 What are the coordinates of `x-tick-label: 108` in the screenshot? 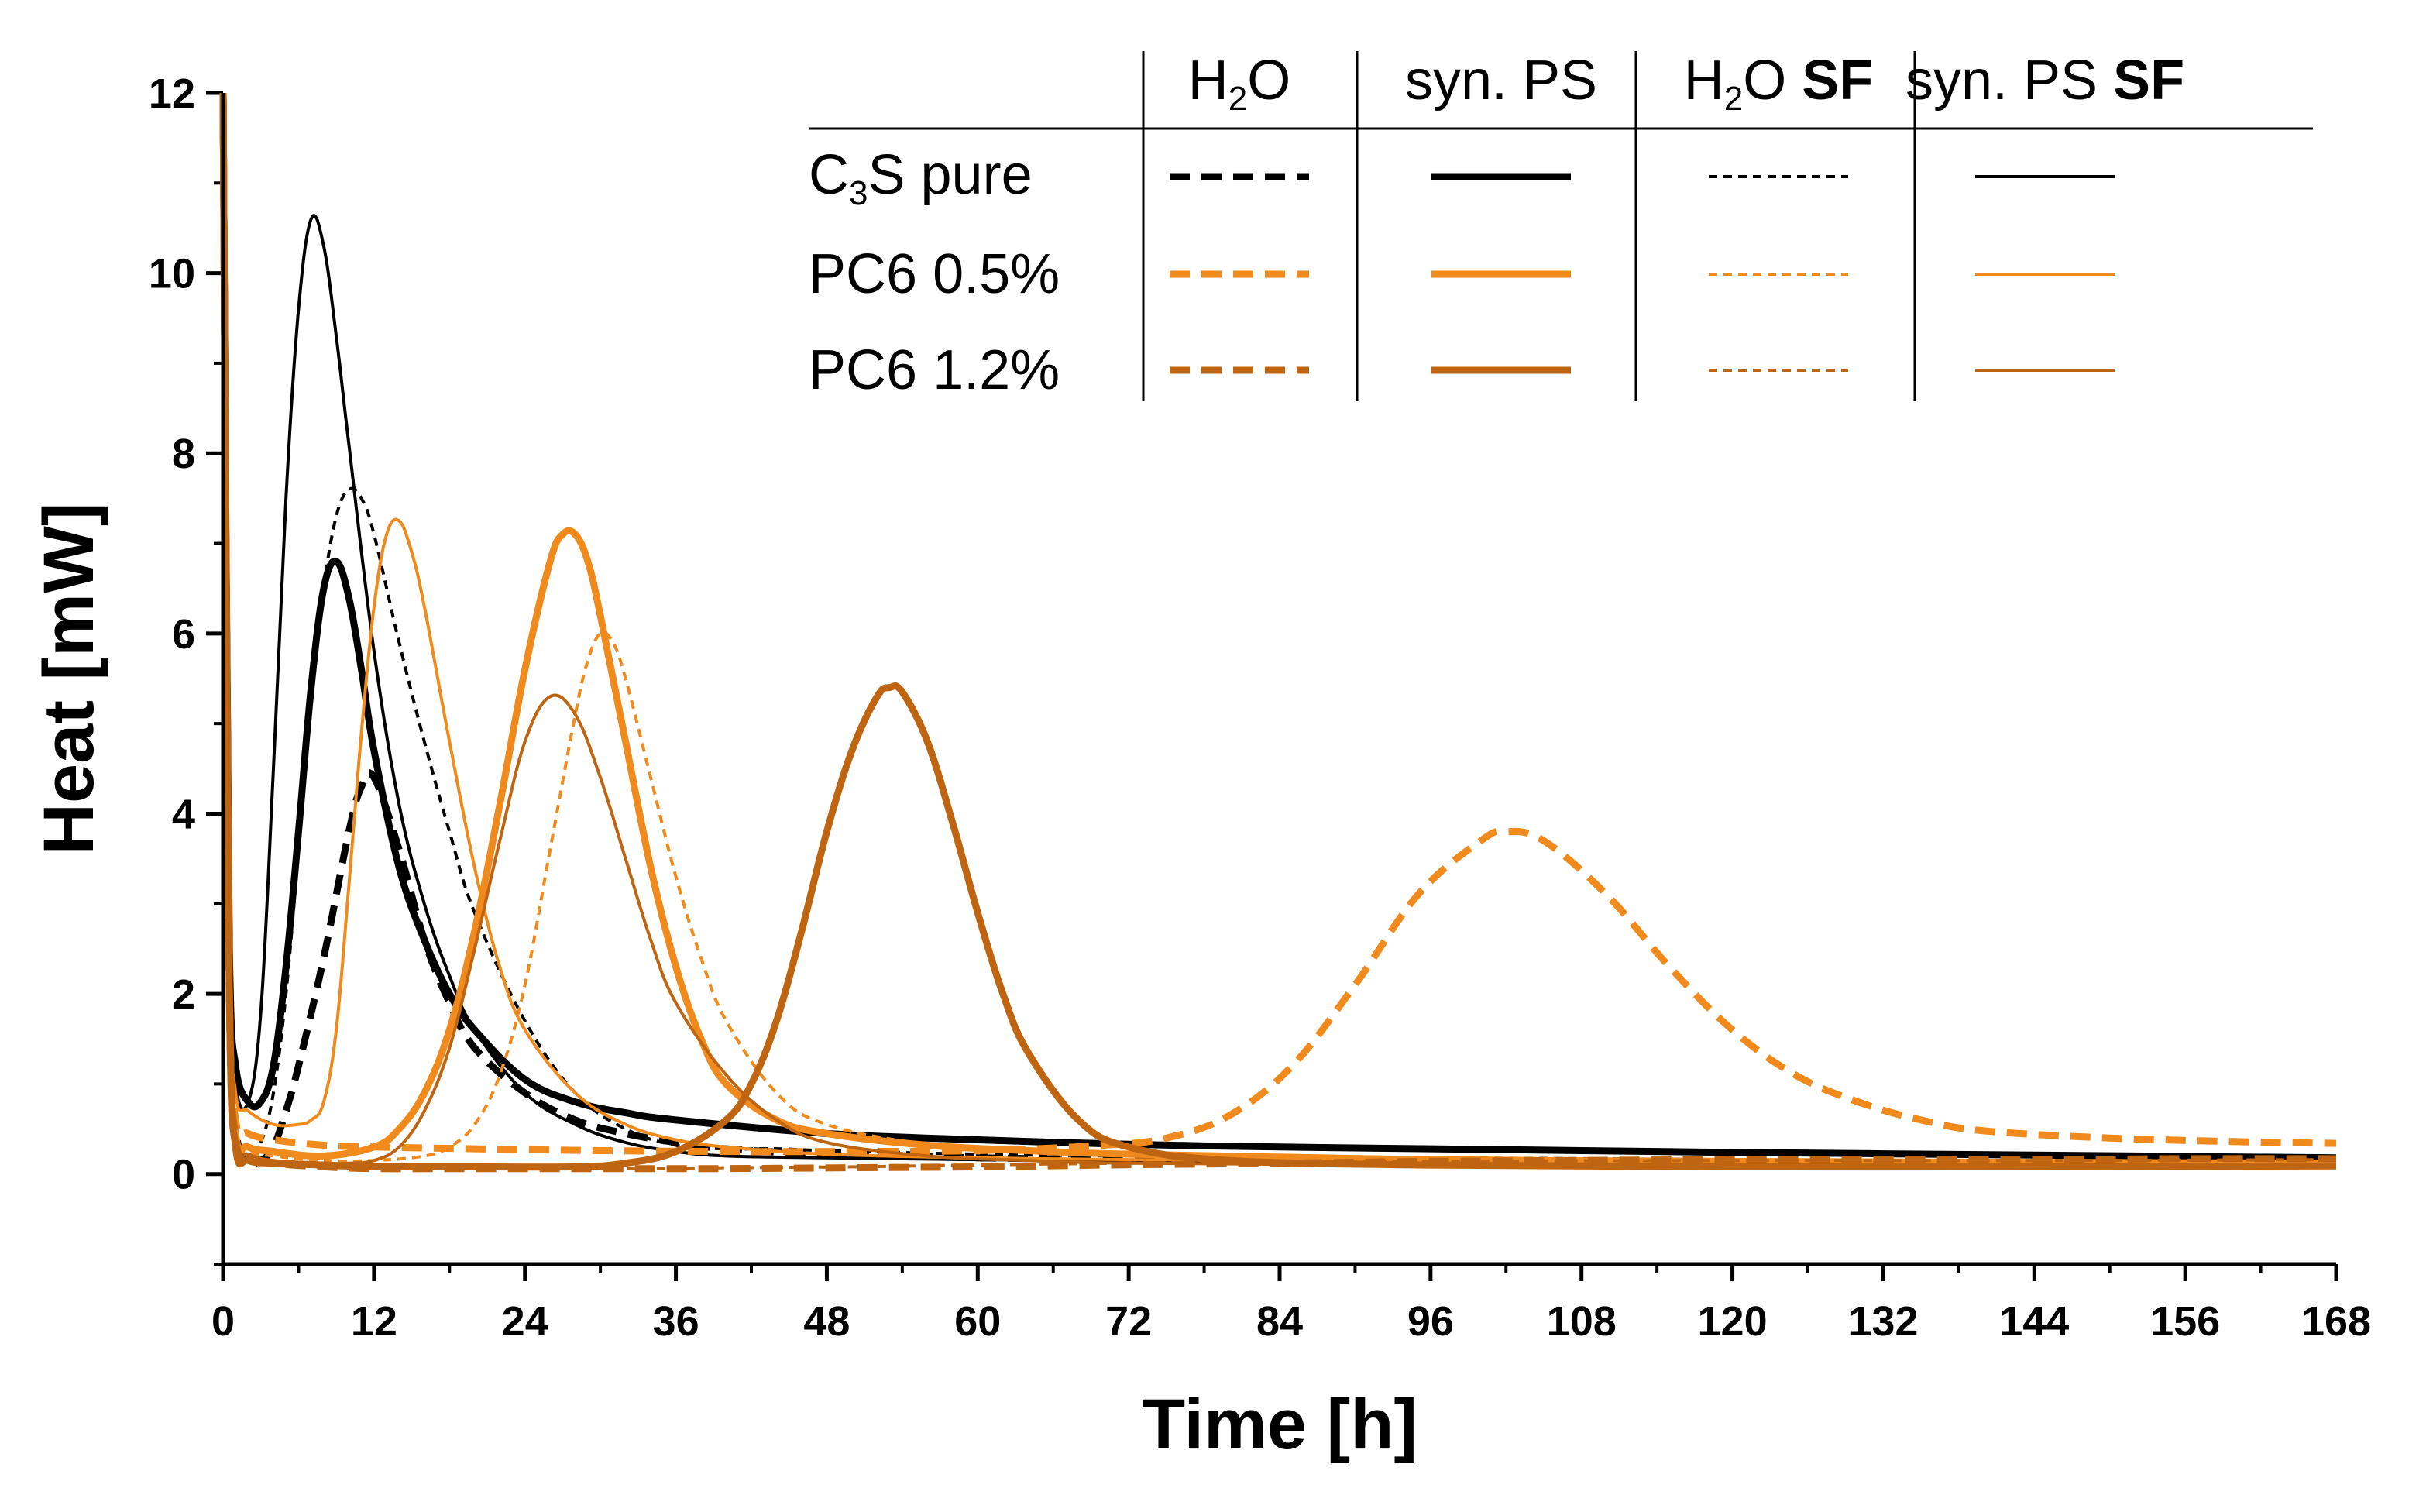 It's located at (1582, 1321).